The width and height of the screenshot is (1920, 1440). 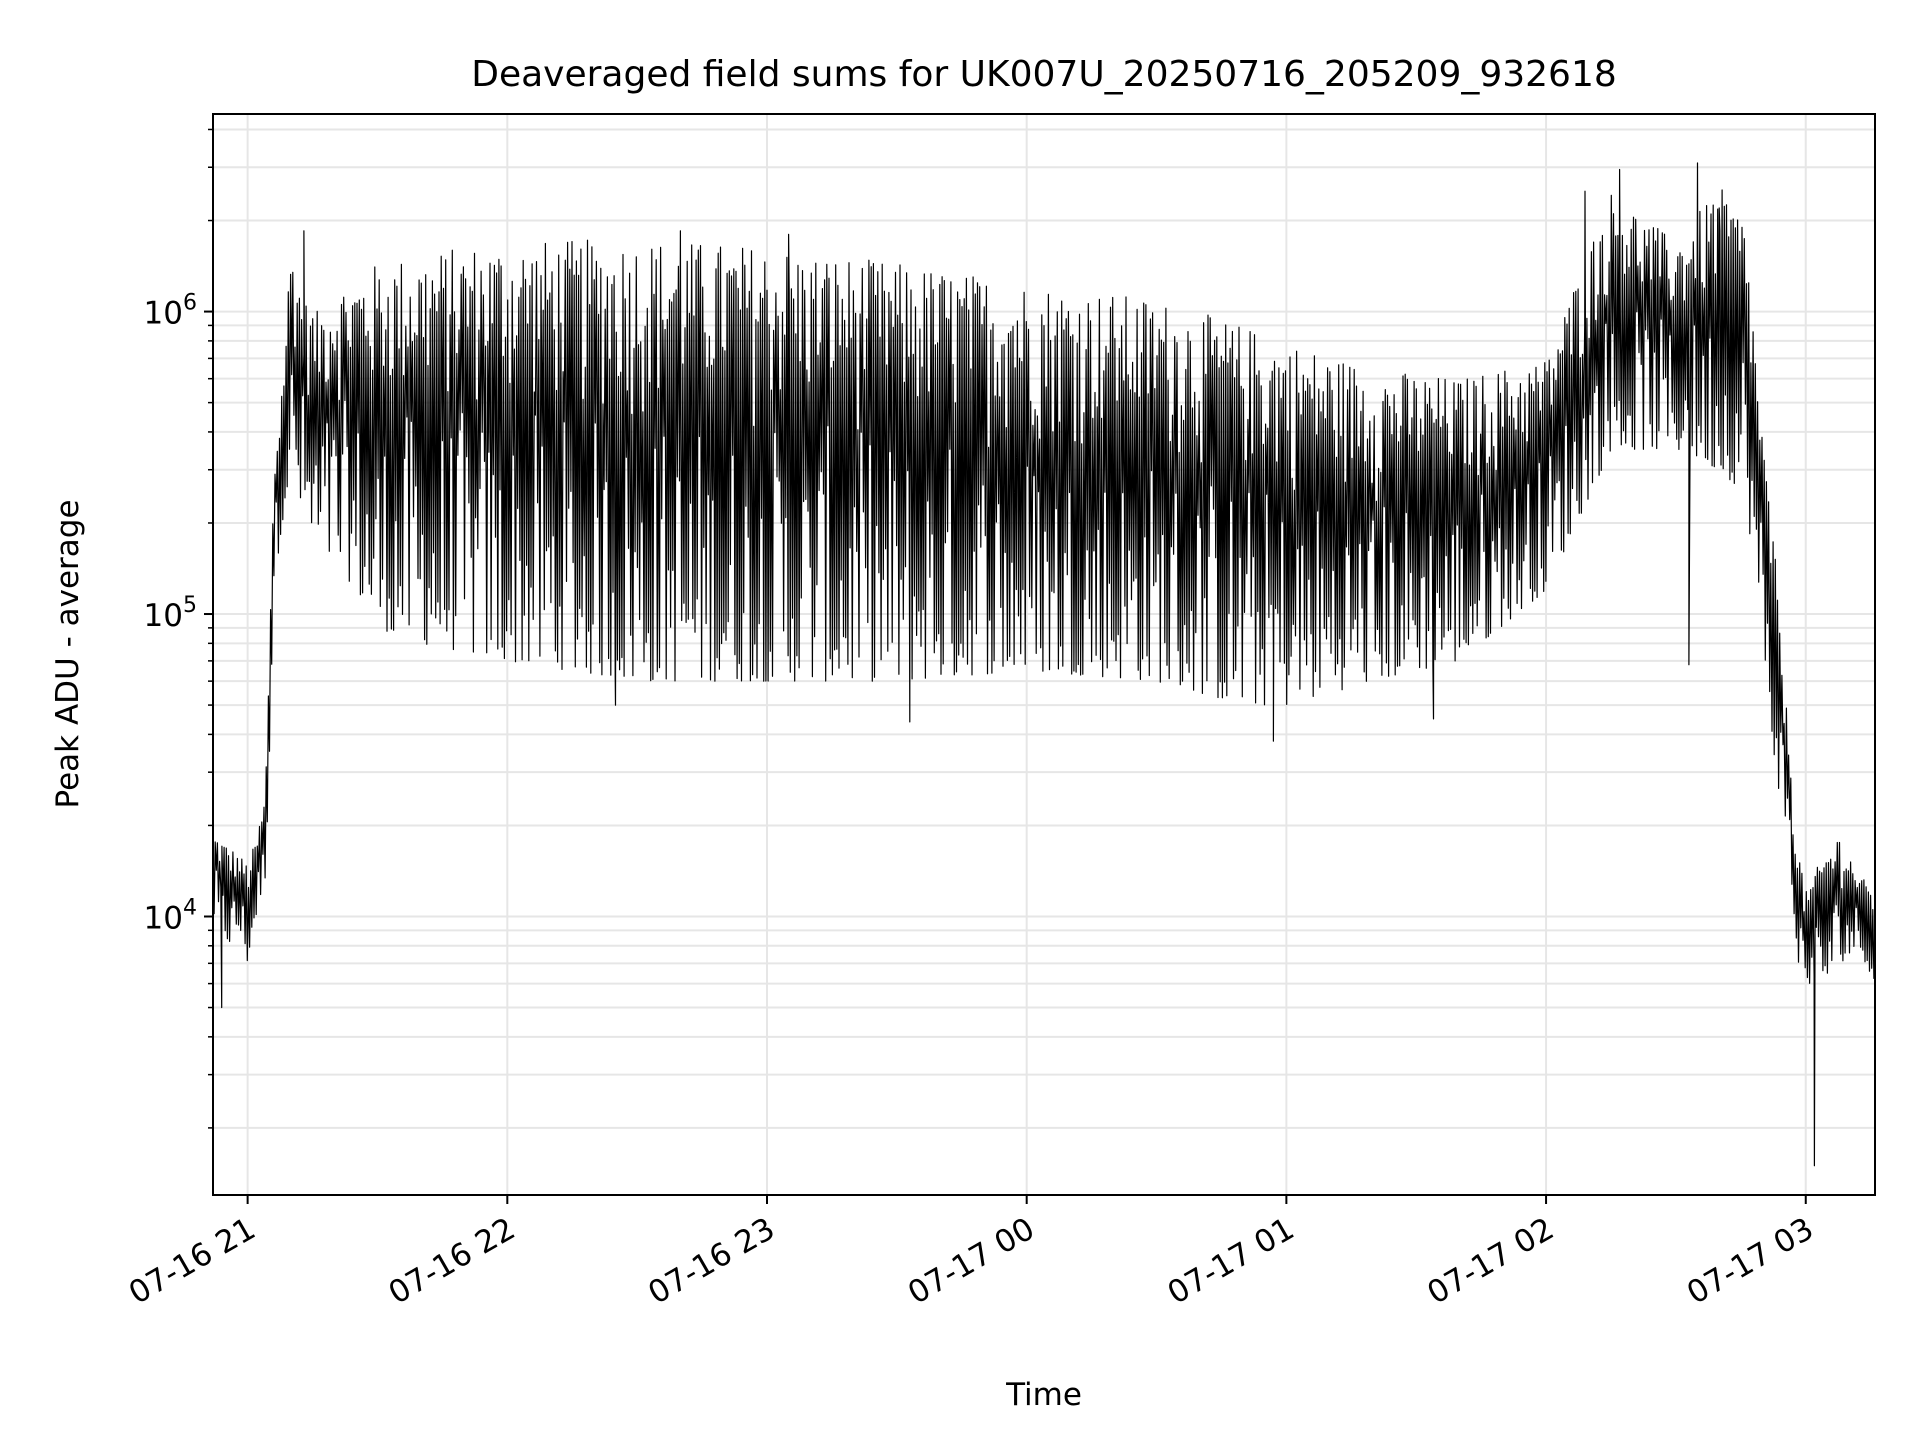 I want to click on y-tick-exponent: 4, so click(x=190, y=907).